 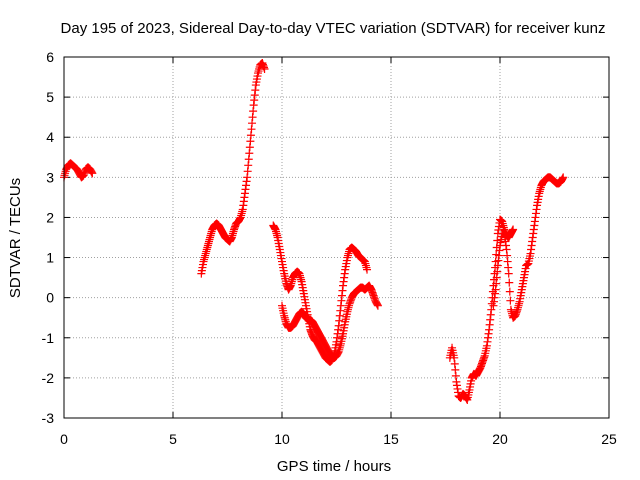 What do you see at coordinates (282, 439) in the screenshot?
I see `x-tick-label: 10` at bounding box center [282, 439].